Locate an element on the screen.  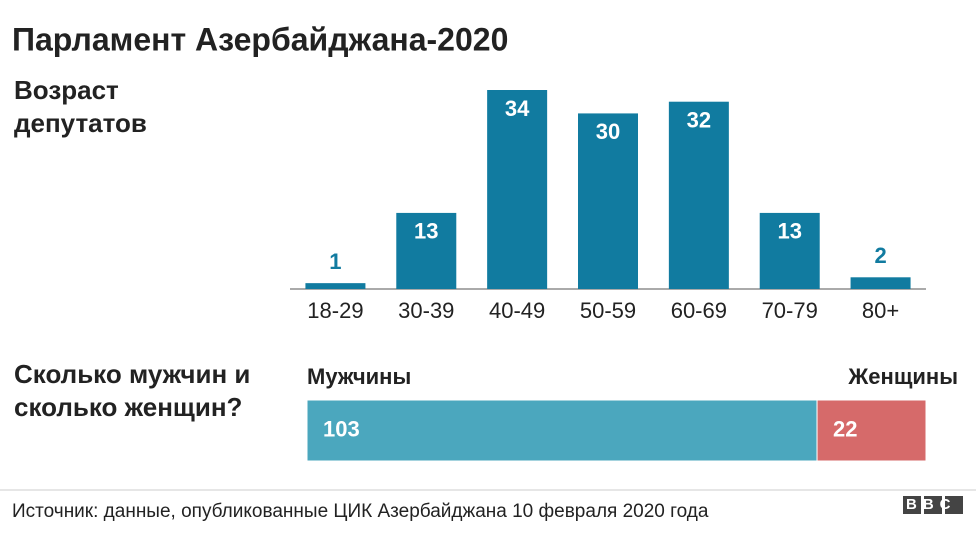
logo: BBC is located at coordinates (931, 504).